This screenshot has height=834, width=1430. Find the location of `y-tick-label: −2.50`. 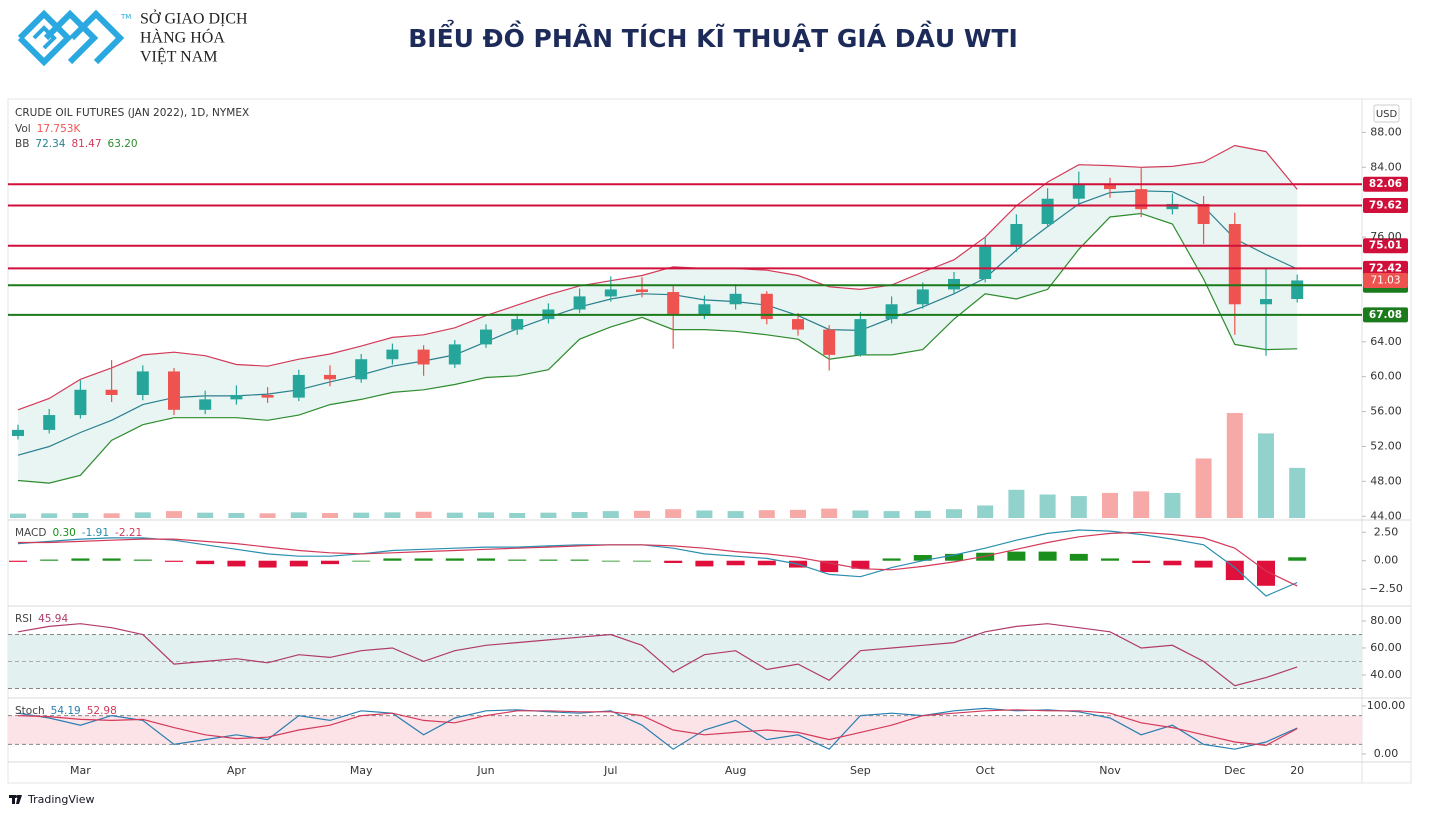

y-tick-label: −2.50 is located at coordinates (1386, 588).